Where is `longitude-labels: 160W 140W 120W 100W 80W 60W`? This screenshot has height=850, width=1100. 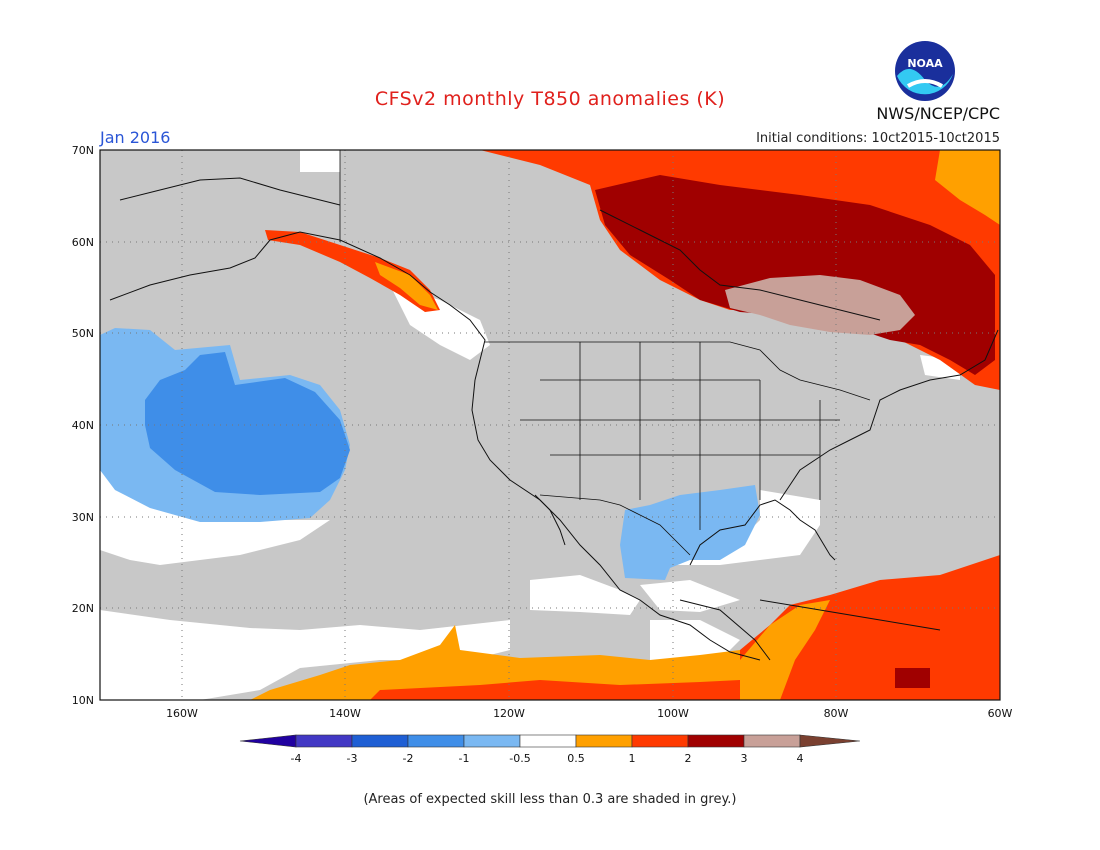 longitude-labels: 160W 140W 120W 100W 80W 60W is located at coordinates (589, 713).